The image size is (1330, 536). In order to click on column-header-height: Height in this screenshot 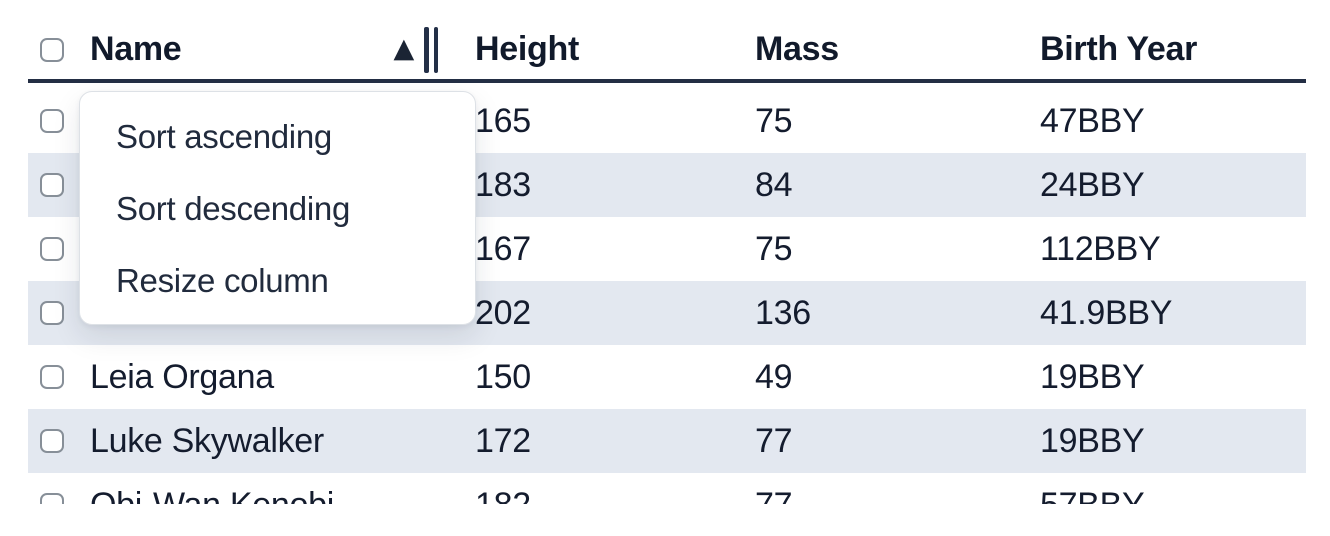, I will do `click(527, 49)`.